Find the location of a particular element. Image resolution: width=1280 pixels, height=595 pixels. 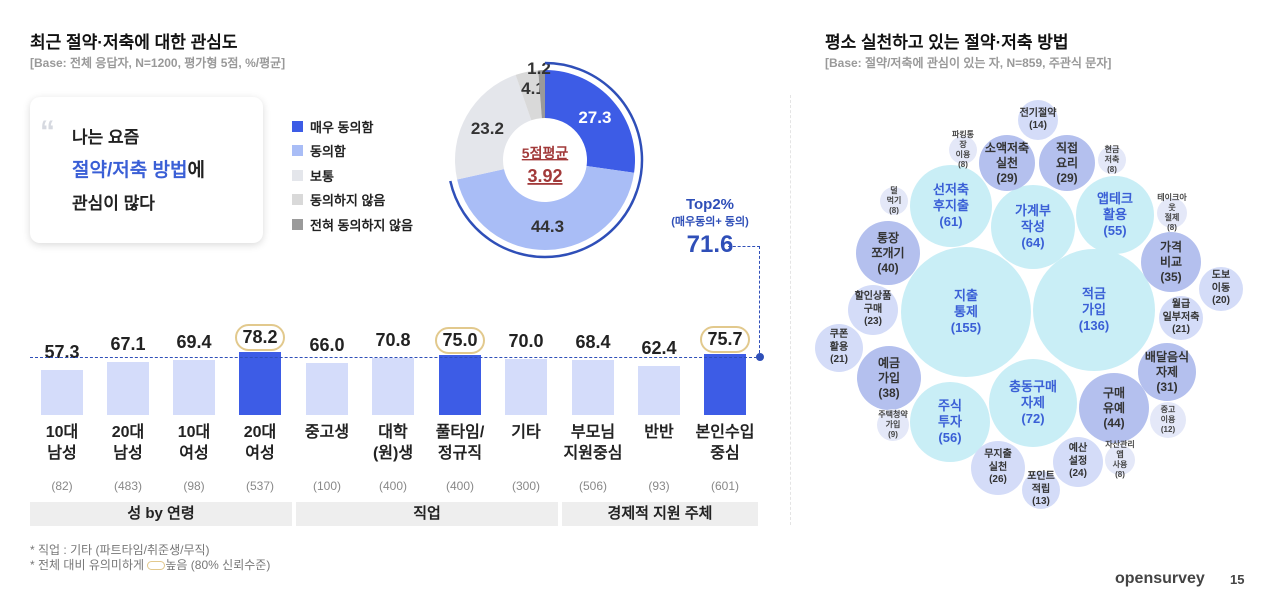

bar-category-label: 부모님 지원중심 is located at coordinates (593, 443).